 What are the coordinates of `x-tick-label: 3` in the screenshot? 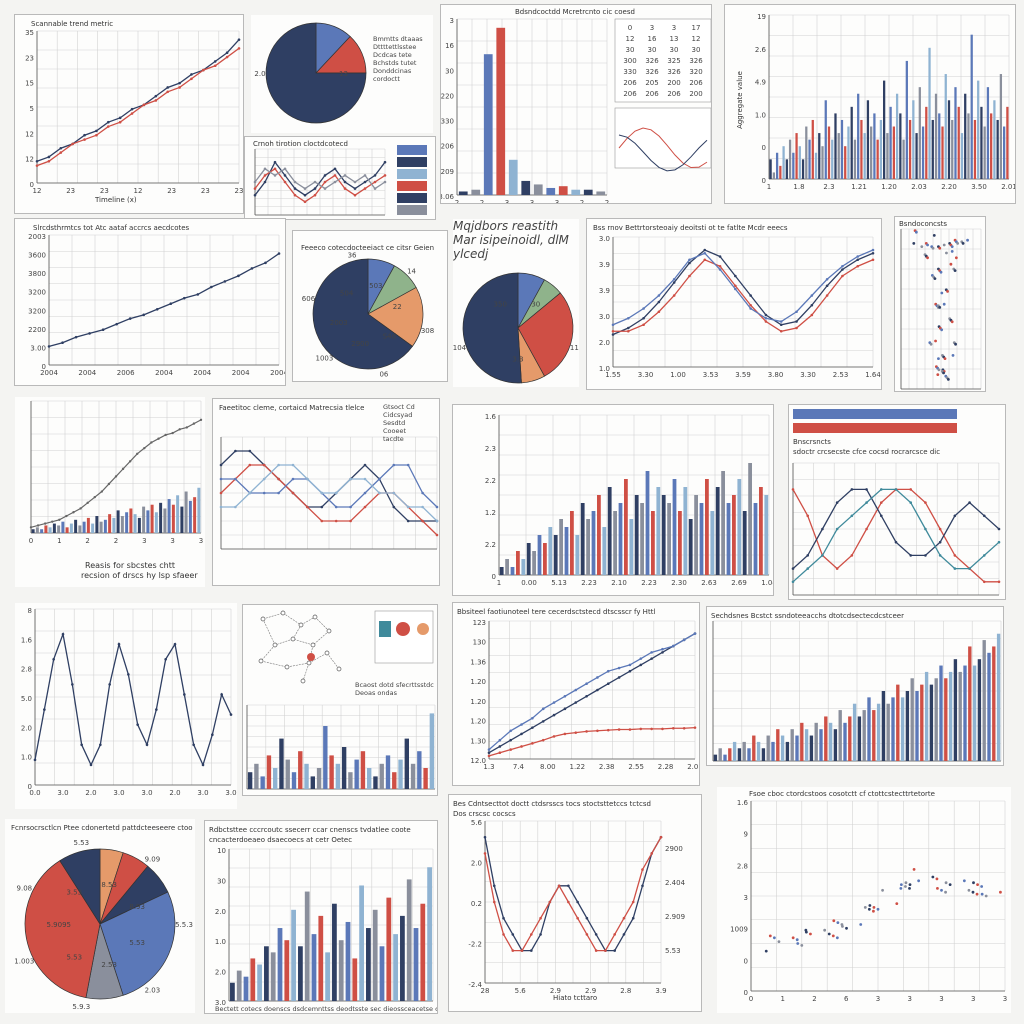 It's located at (507, 201).